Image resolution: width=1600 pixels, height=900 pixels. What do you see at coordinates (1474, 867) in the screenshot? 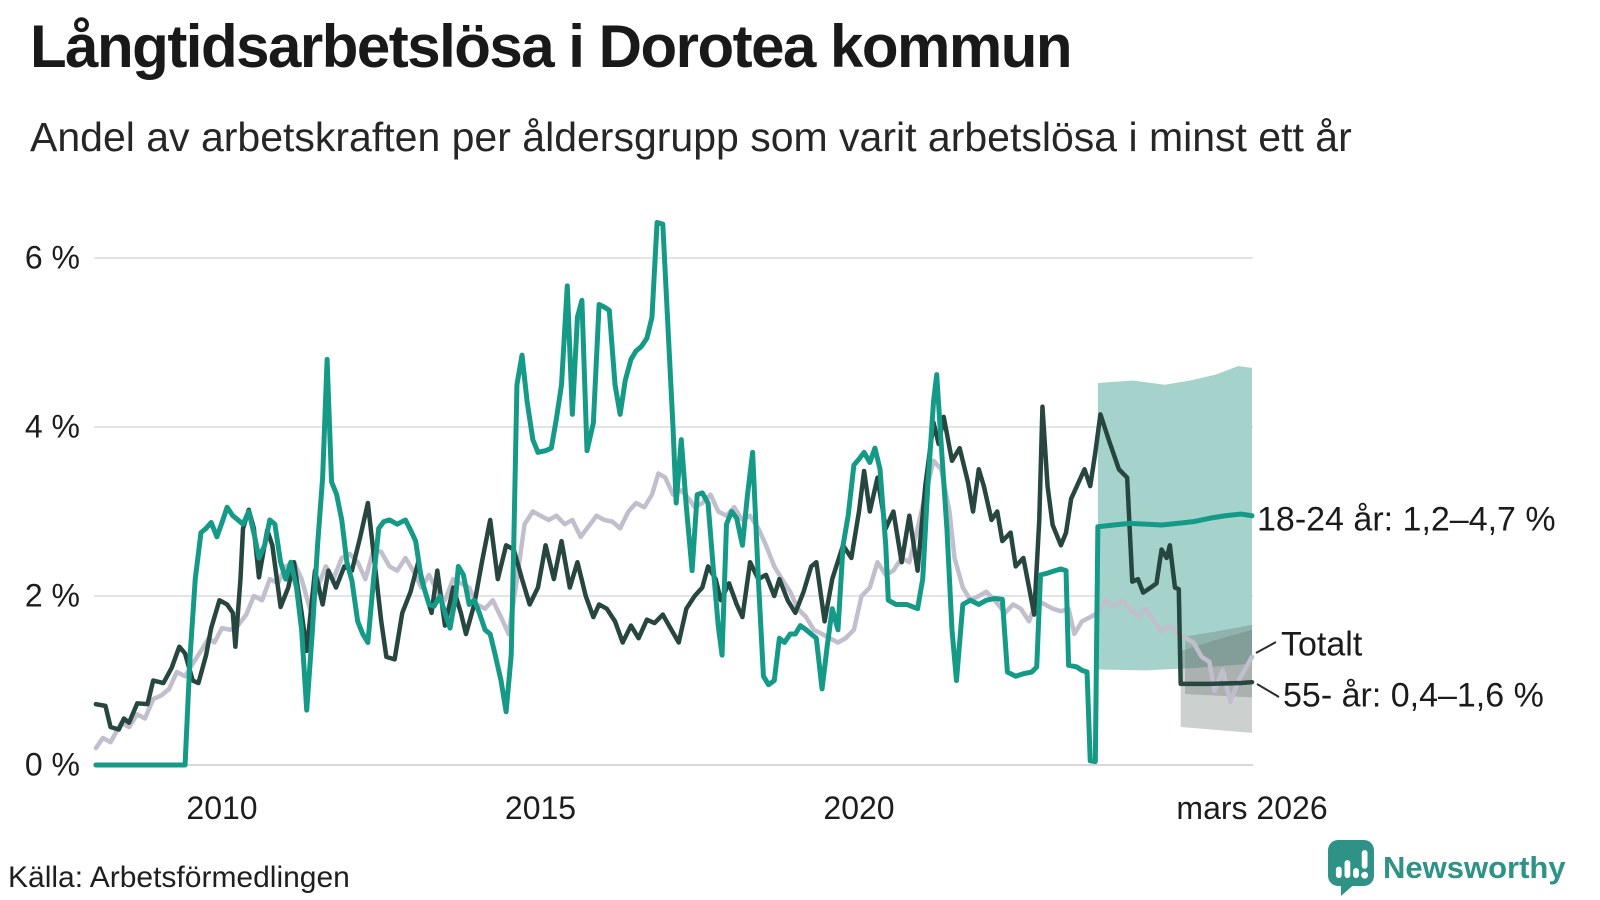
I see `newsworthy-wordmark: Newsworthy` at bounding box center [1474, 867].